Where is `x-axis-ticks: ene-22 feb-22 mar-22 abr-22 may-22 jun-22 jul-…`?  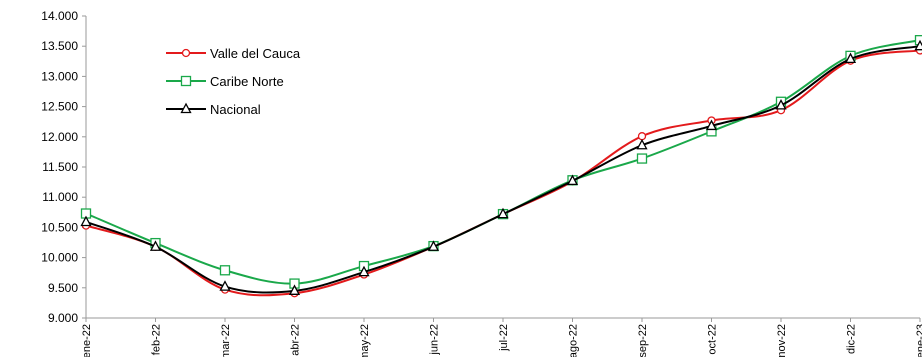
x-axis-ticks: ene-22 feb-22 mar-22 abr-22 may-22 jun-22 jul-… is located at coordinates (501, 337).